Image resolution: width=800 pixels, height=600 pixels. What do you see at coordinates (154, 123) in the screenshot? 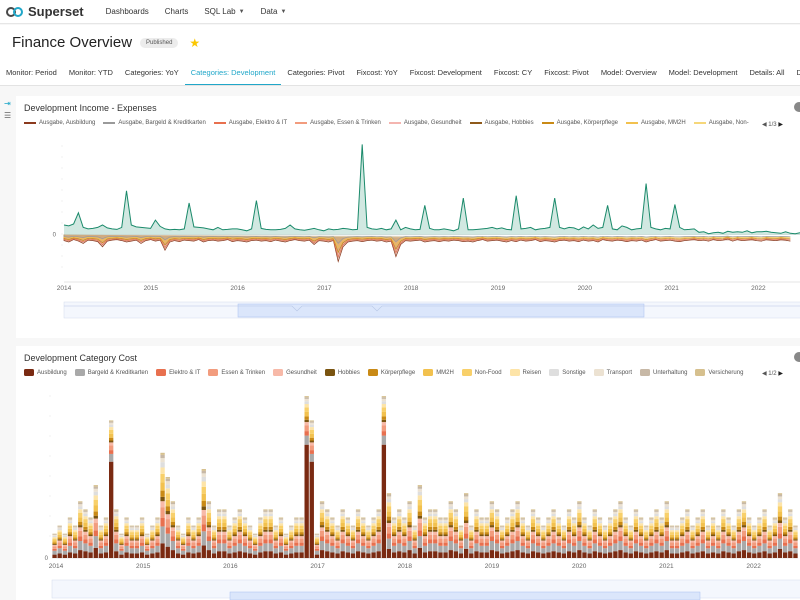
I see `legend-item: Ausgabe, Bargeld & Kreditkarten` at bounding box center [154, 123].